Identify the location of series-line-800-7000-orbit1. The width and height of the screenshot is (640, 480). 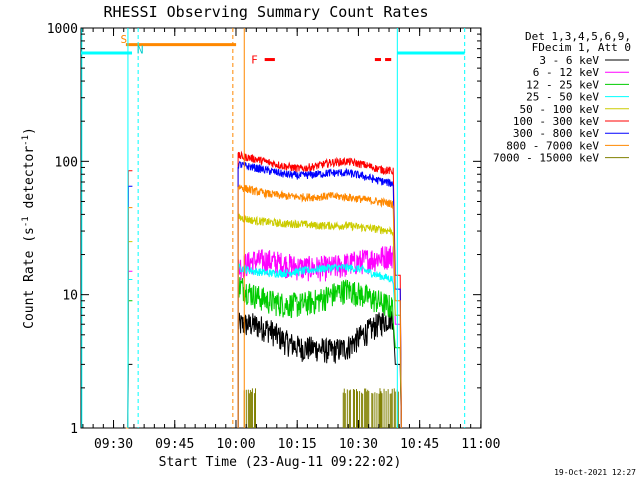
(129, 318).